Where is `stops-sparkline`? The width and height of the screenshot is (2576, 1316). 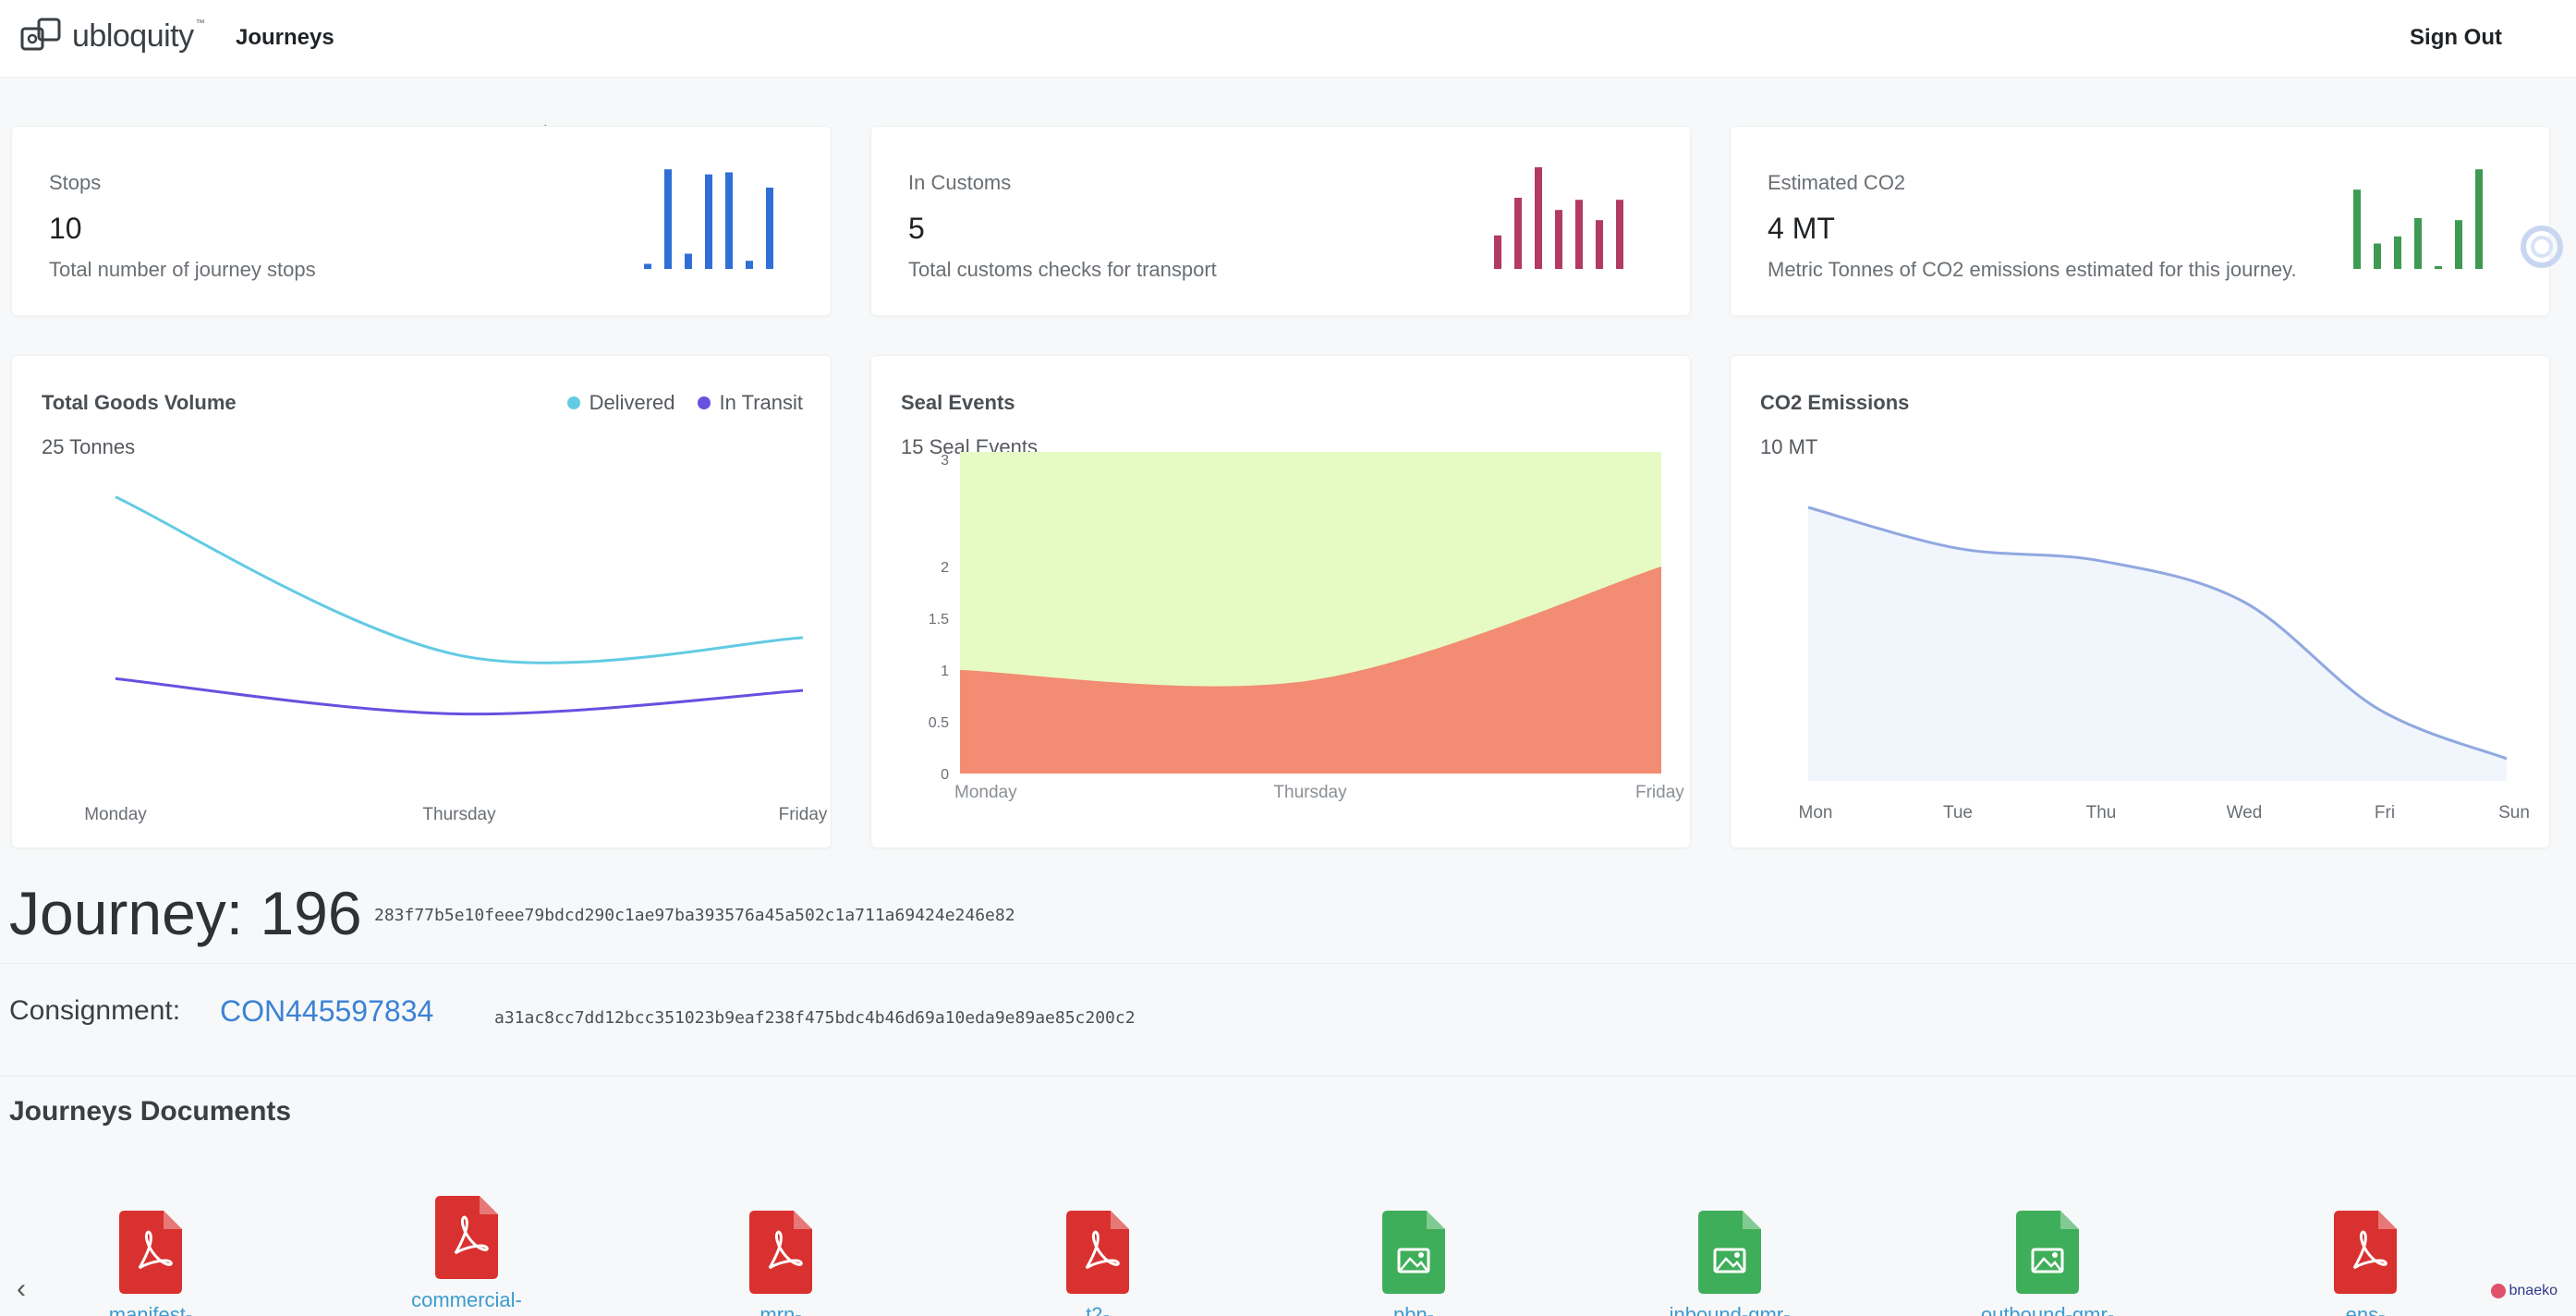 stops-sparkline is located at coordinates (708, 219).